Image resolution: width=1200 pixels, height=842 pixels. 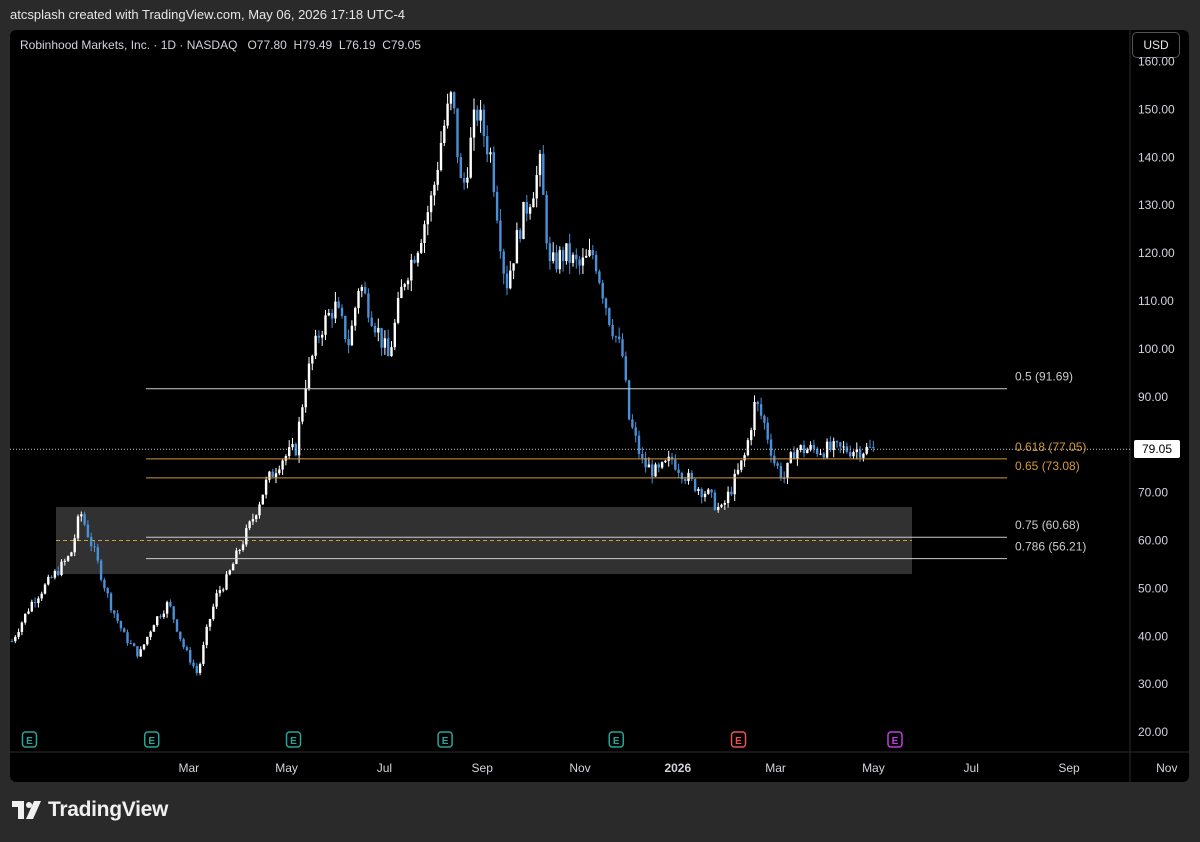 What do you see at coordinates (971, 768) in the screenshot?
I see `x-tick-label: Jul` at bounding box center [971, 768].